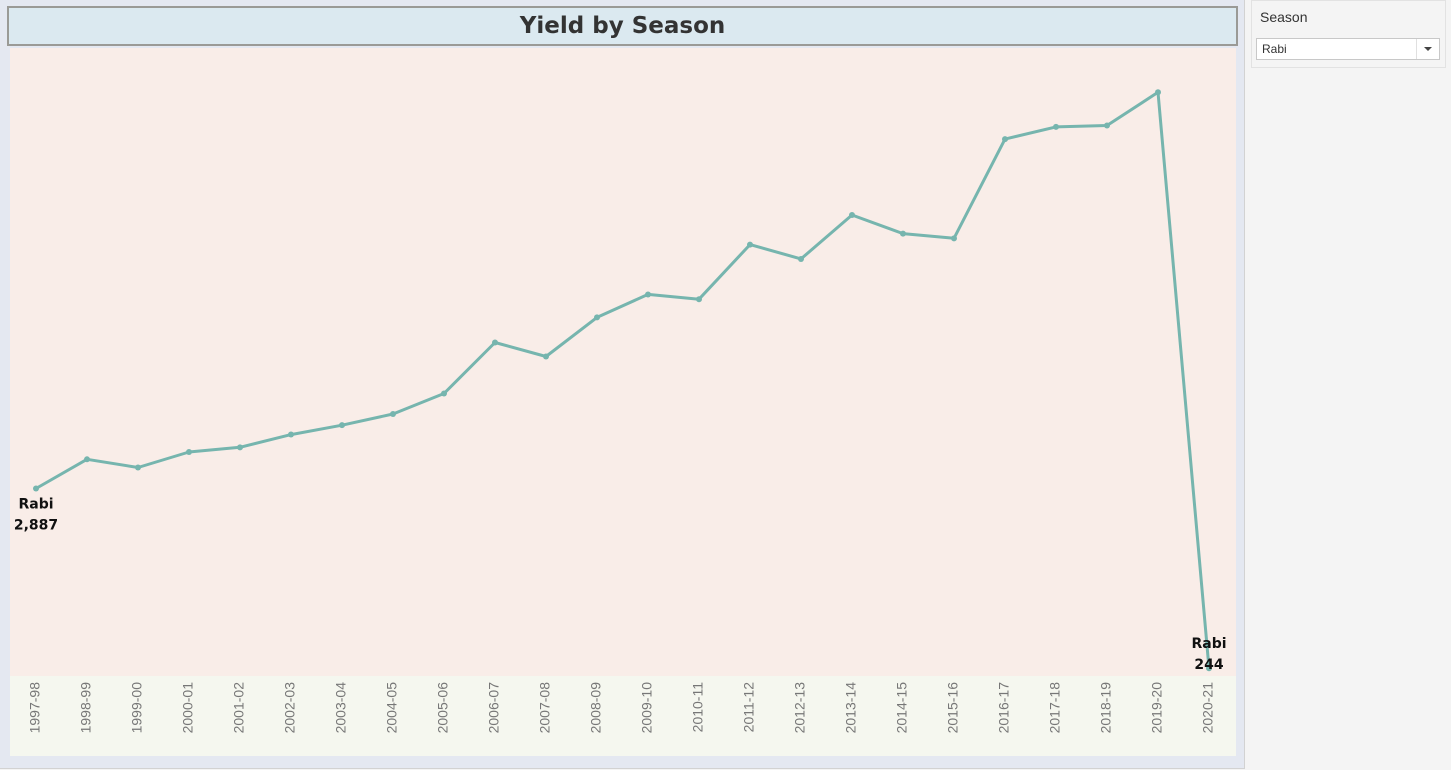 This screenshot has height=770, width=1451. What do you see at coordinates (596, 708) in the screenshot?
I see `x-tick-label: 2008-09` at bounding box center [596, 708].